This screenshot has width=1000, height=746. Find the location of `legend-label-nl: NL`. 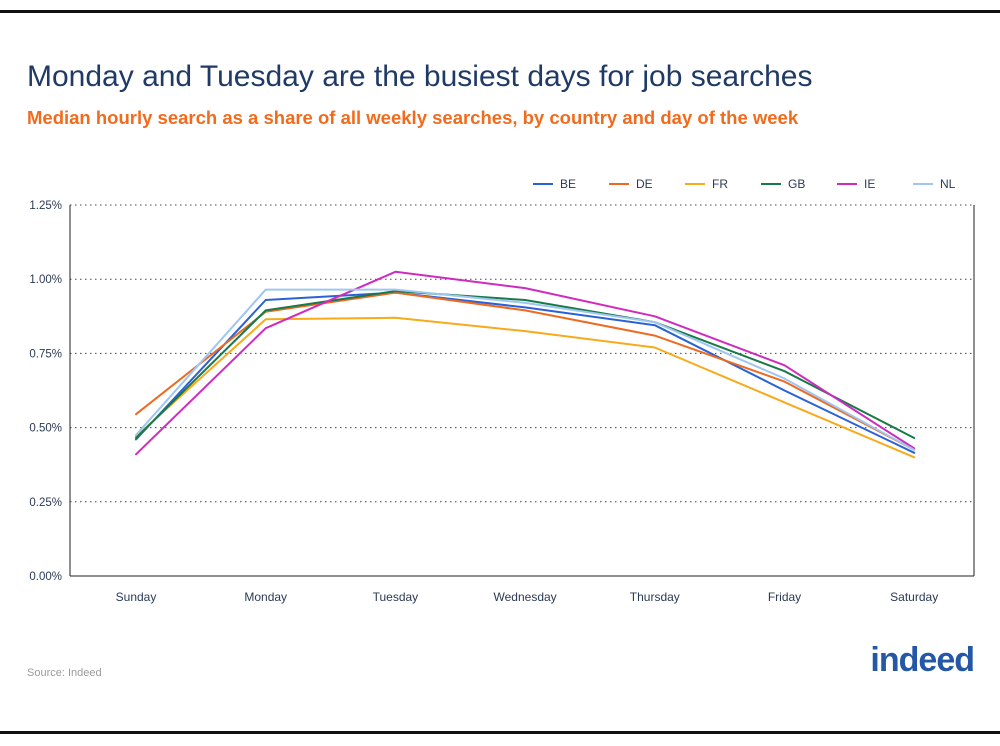

legend-label-nl: NL is located at coordinates (948, 184).